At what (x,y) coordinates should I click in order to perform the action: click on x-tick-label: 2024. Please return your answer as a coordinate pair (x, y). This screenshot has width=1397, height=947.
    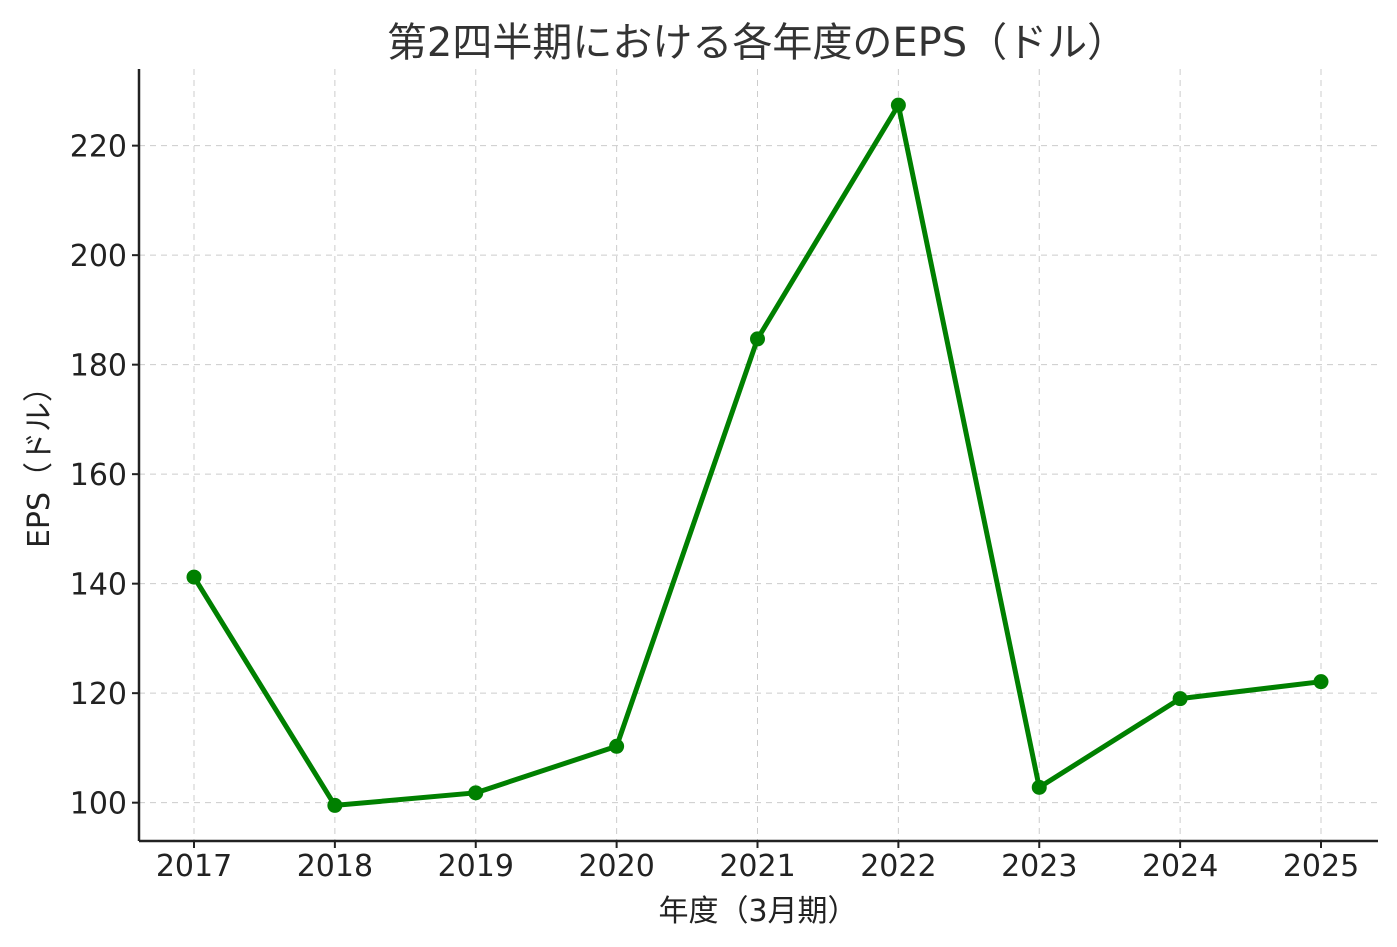
    Looking at the image, I should click on (1180, 866).